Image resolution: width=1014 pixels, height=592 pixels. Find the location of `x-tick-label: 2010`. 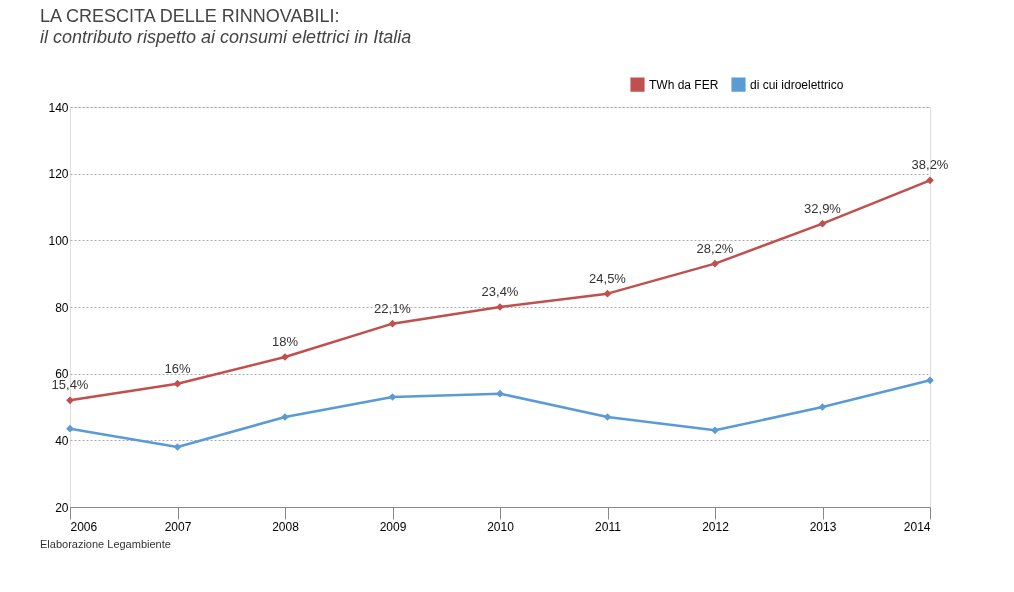

x-tick-label: 2010 is located at coordinates (501, 526).